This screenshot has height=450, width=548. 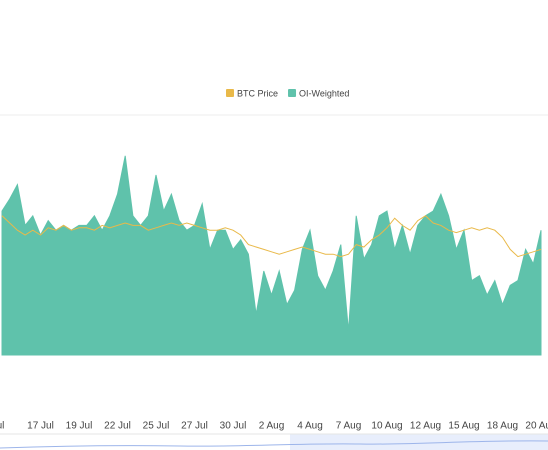 What do you see at coordinates (463, 426) in the screenshot?
I see `x-tick-label: 15 Aug` at bounding box center [463, 426].